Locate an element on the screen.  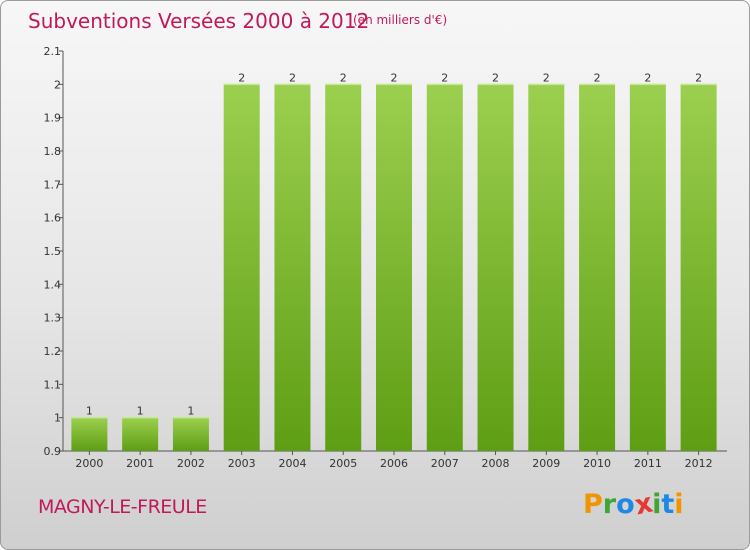
x-tick-label: 2004 is located at coordinates (292, 463).